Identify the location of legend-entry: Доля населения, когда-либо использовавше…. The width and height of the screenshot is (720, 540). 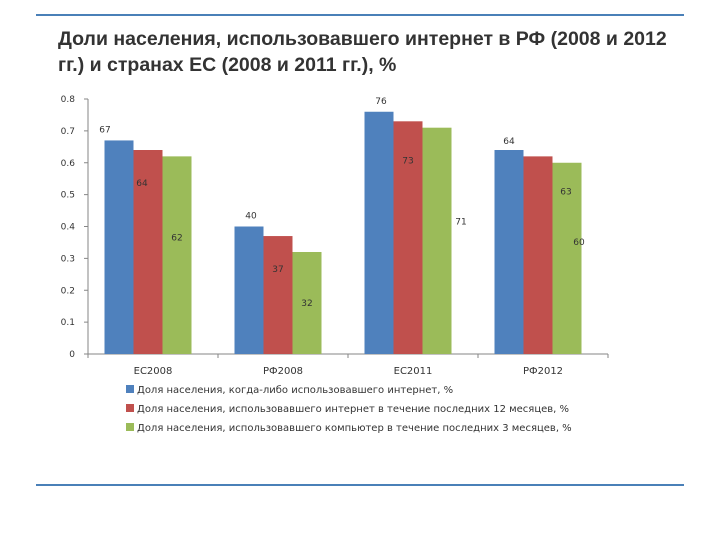
(295, 390).